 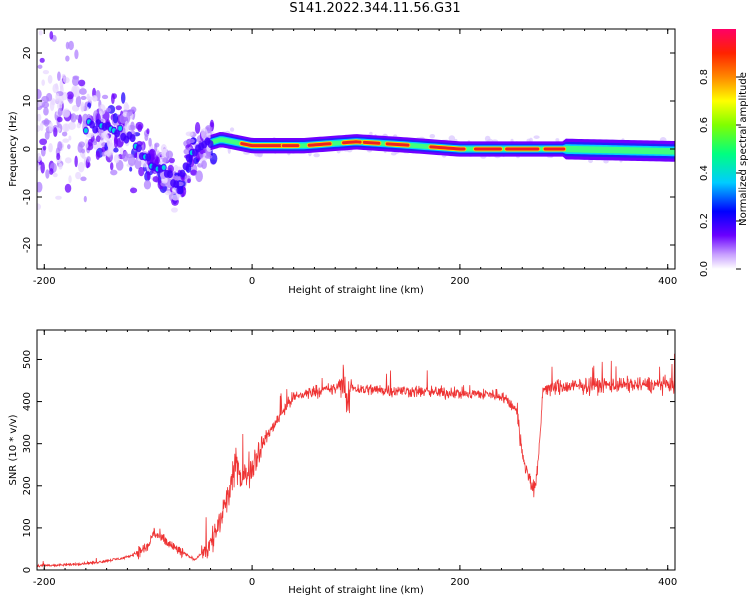 What do you see at coordinates (724, 149) in the screenshot?
I see `colorbar-gradient` at bounding box center [724, 149].